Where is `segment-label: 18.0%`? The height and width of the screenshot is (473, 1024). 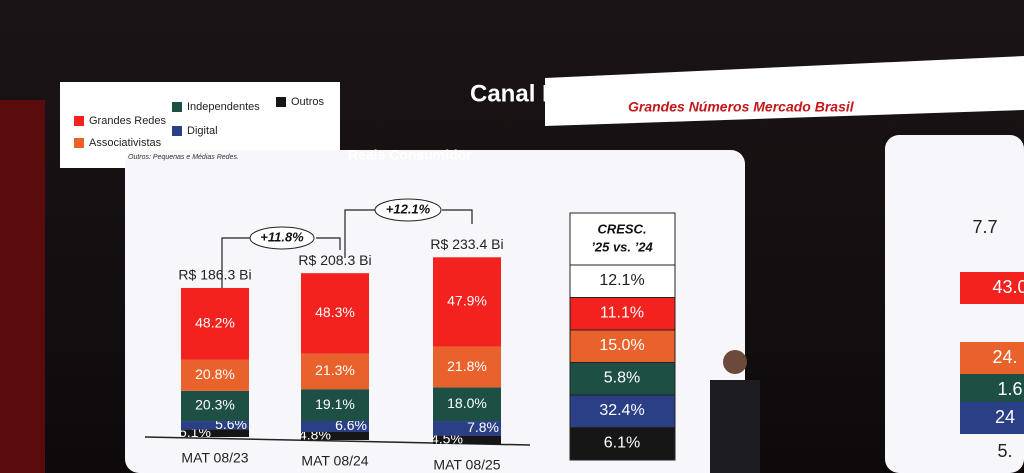
segment-label: 18.0% is located at coordinates (467, 403).